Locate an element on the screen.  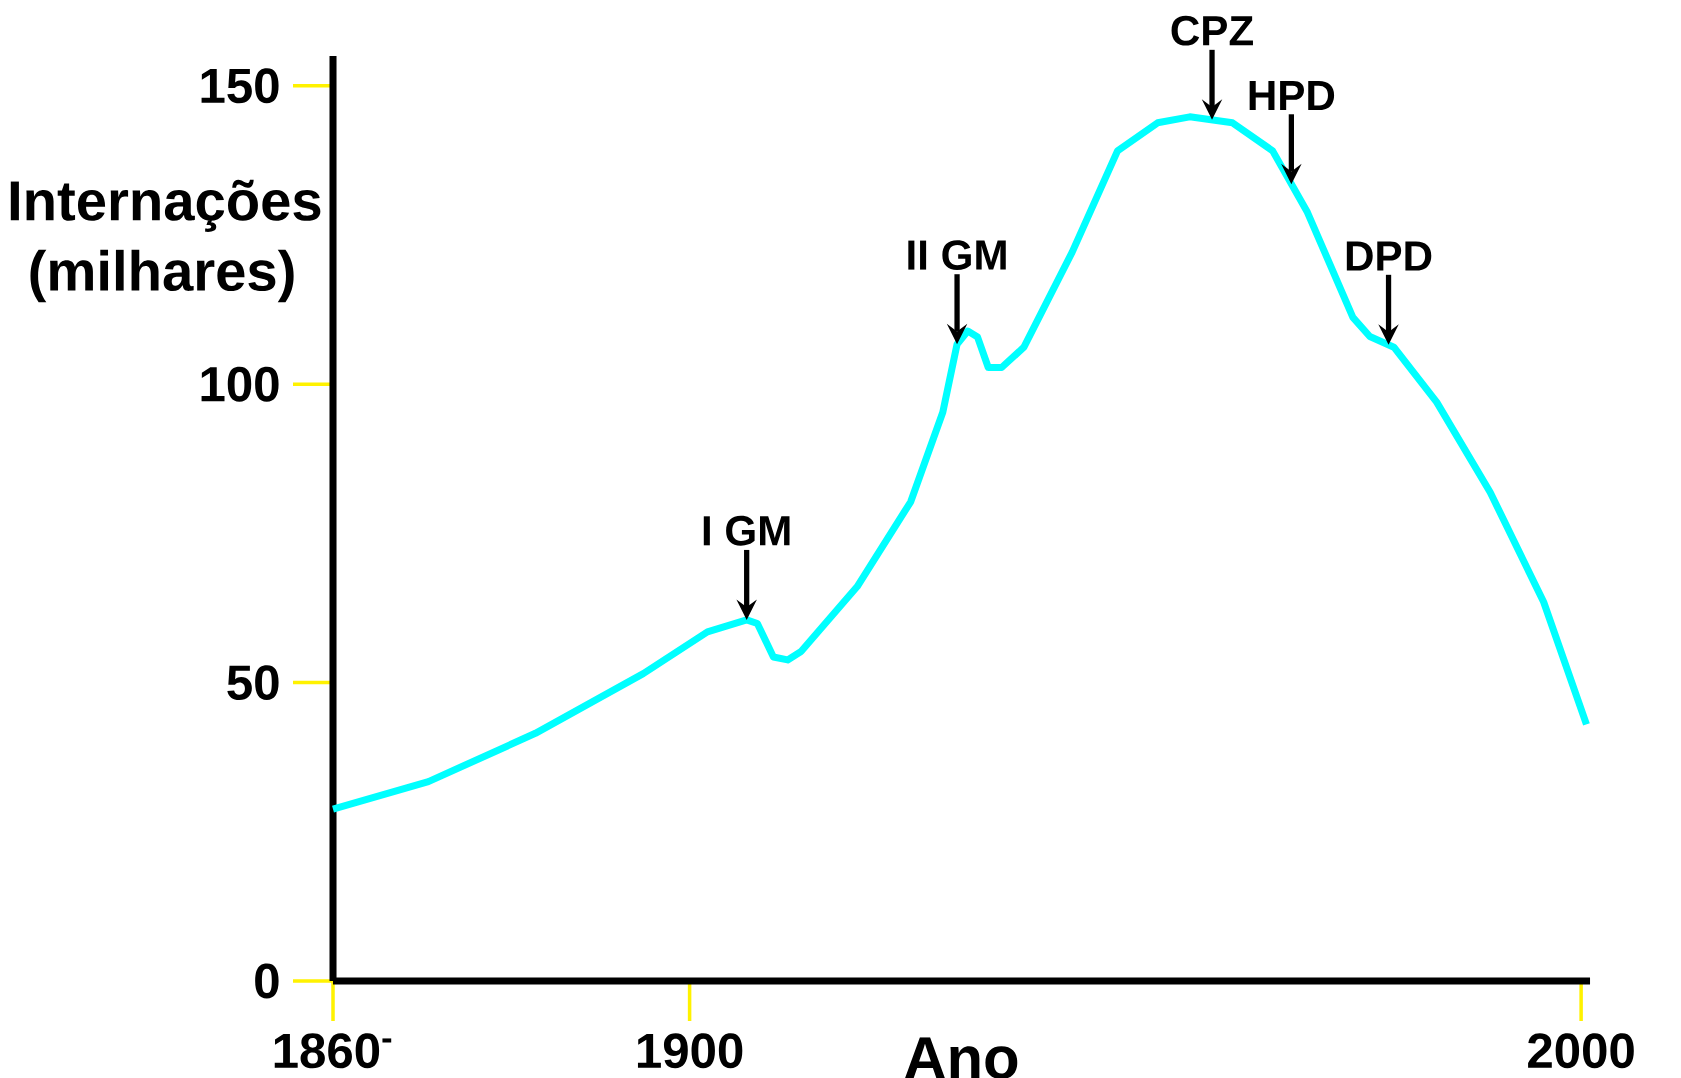
annotation: HPD is located at coordinates (1292, 96).